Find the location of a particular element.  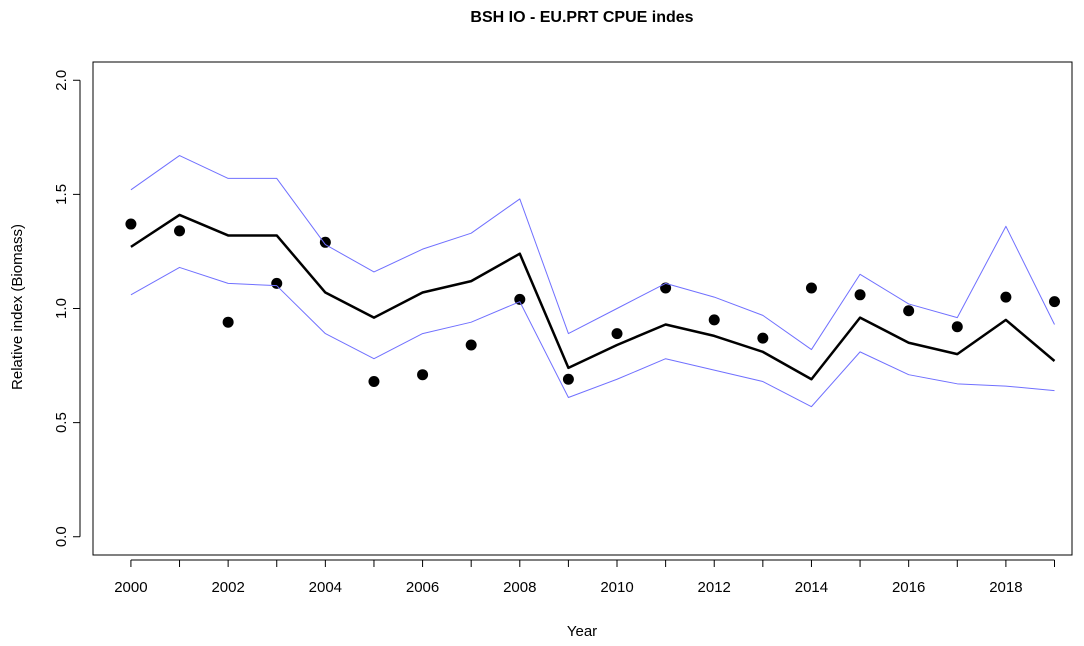

x-tick-label: 2010 is located at coordinates (616, 587).